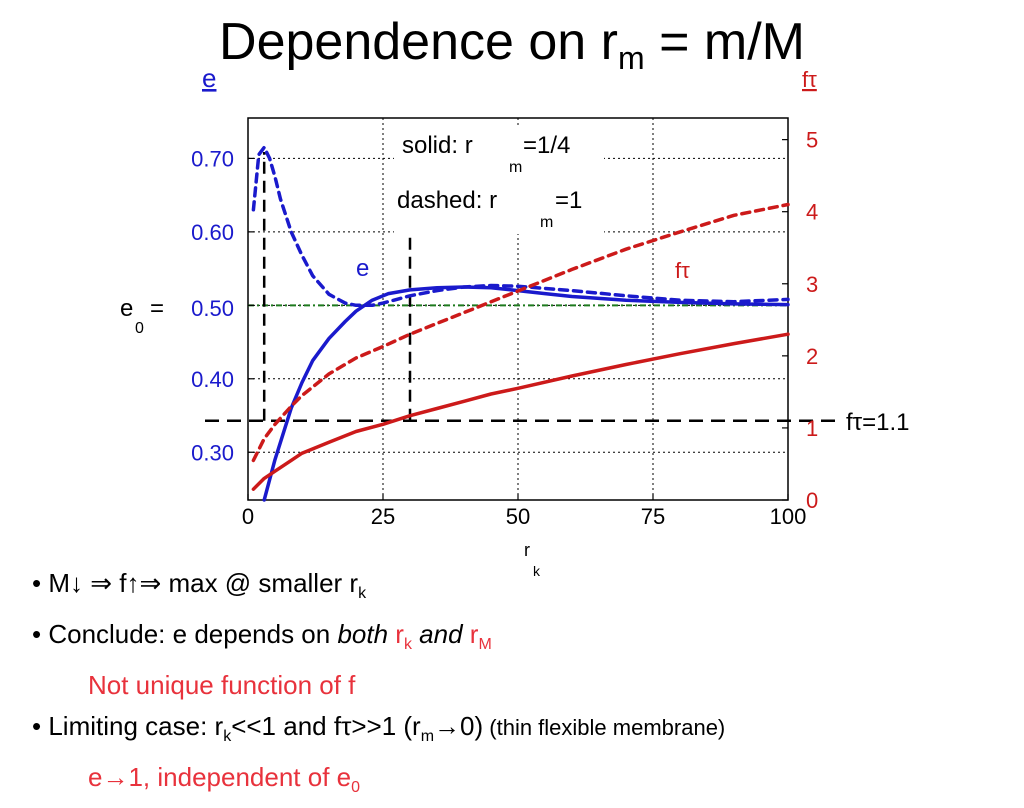  I want to click on bullet-1-text: M↓ ⇒ f↑⇒ max @ smaller r, so click(200, 583).